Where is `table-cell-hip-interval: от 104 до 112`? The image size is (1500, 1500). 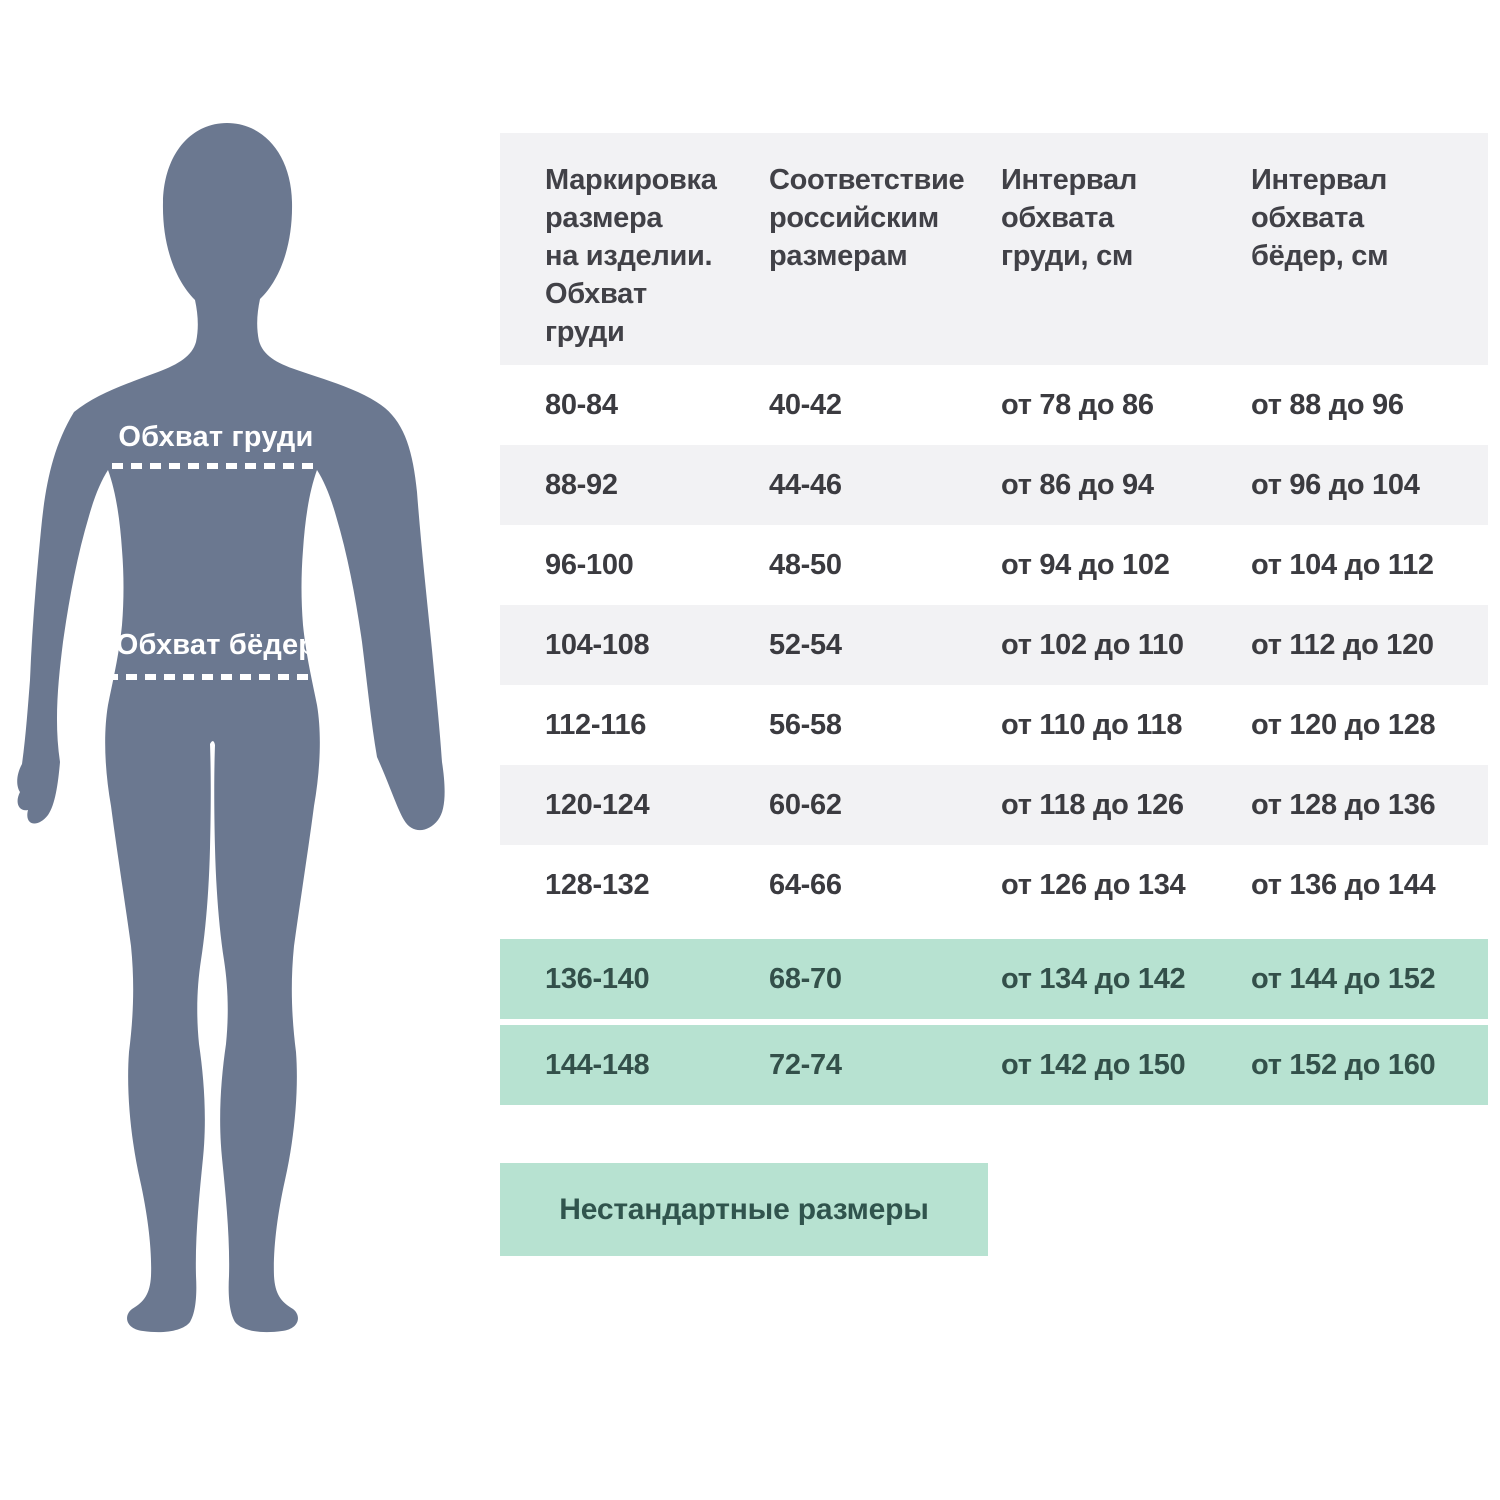
table-cell-hip-interval: от 104 до 112 is located at coordinates (1342, 564).